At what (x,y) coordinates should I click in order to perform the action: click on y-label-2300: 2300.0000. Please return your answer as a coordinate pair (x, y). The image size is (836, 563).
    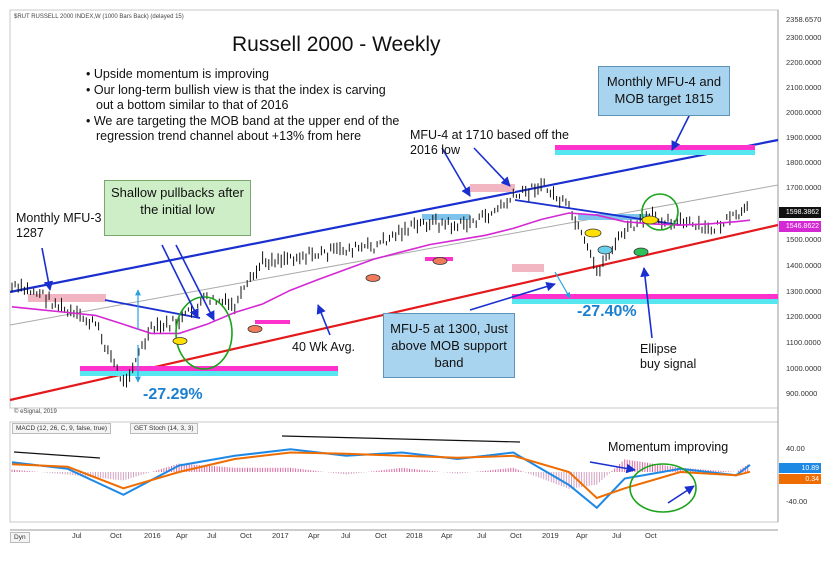
    Looking at the image, I should click on (804, 37).